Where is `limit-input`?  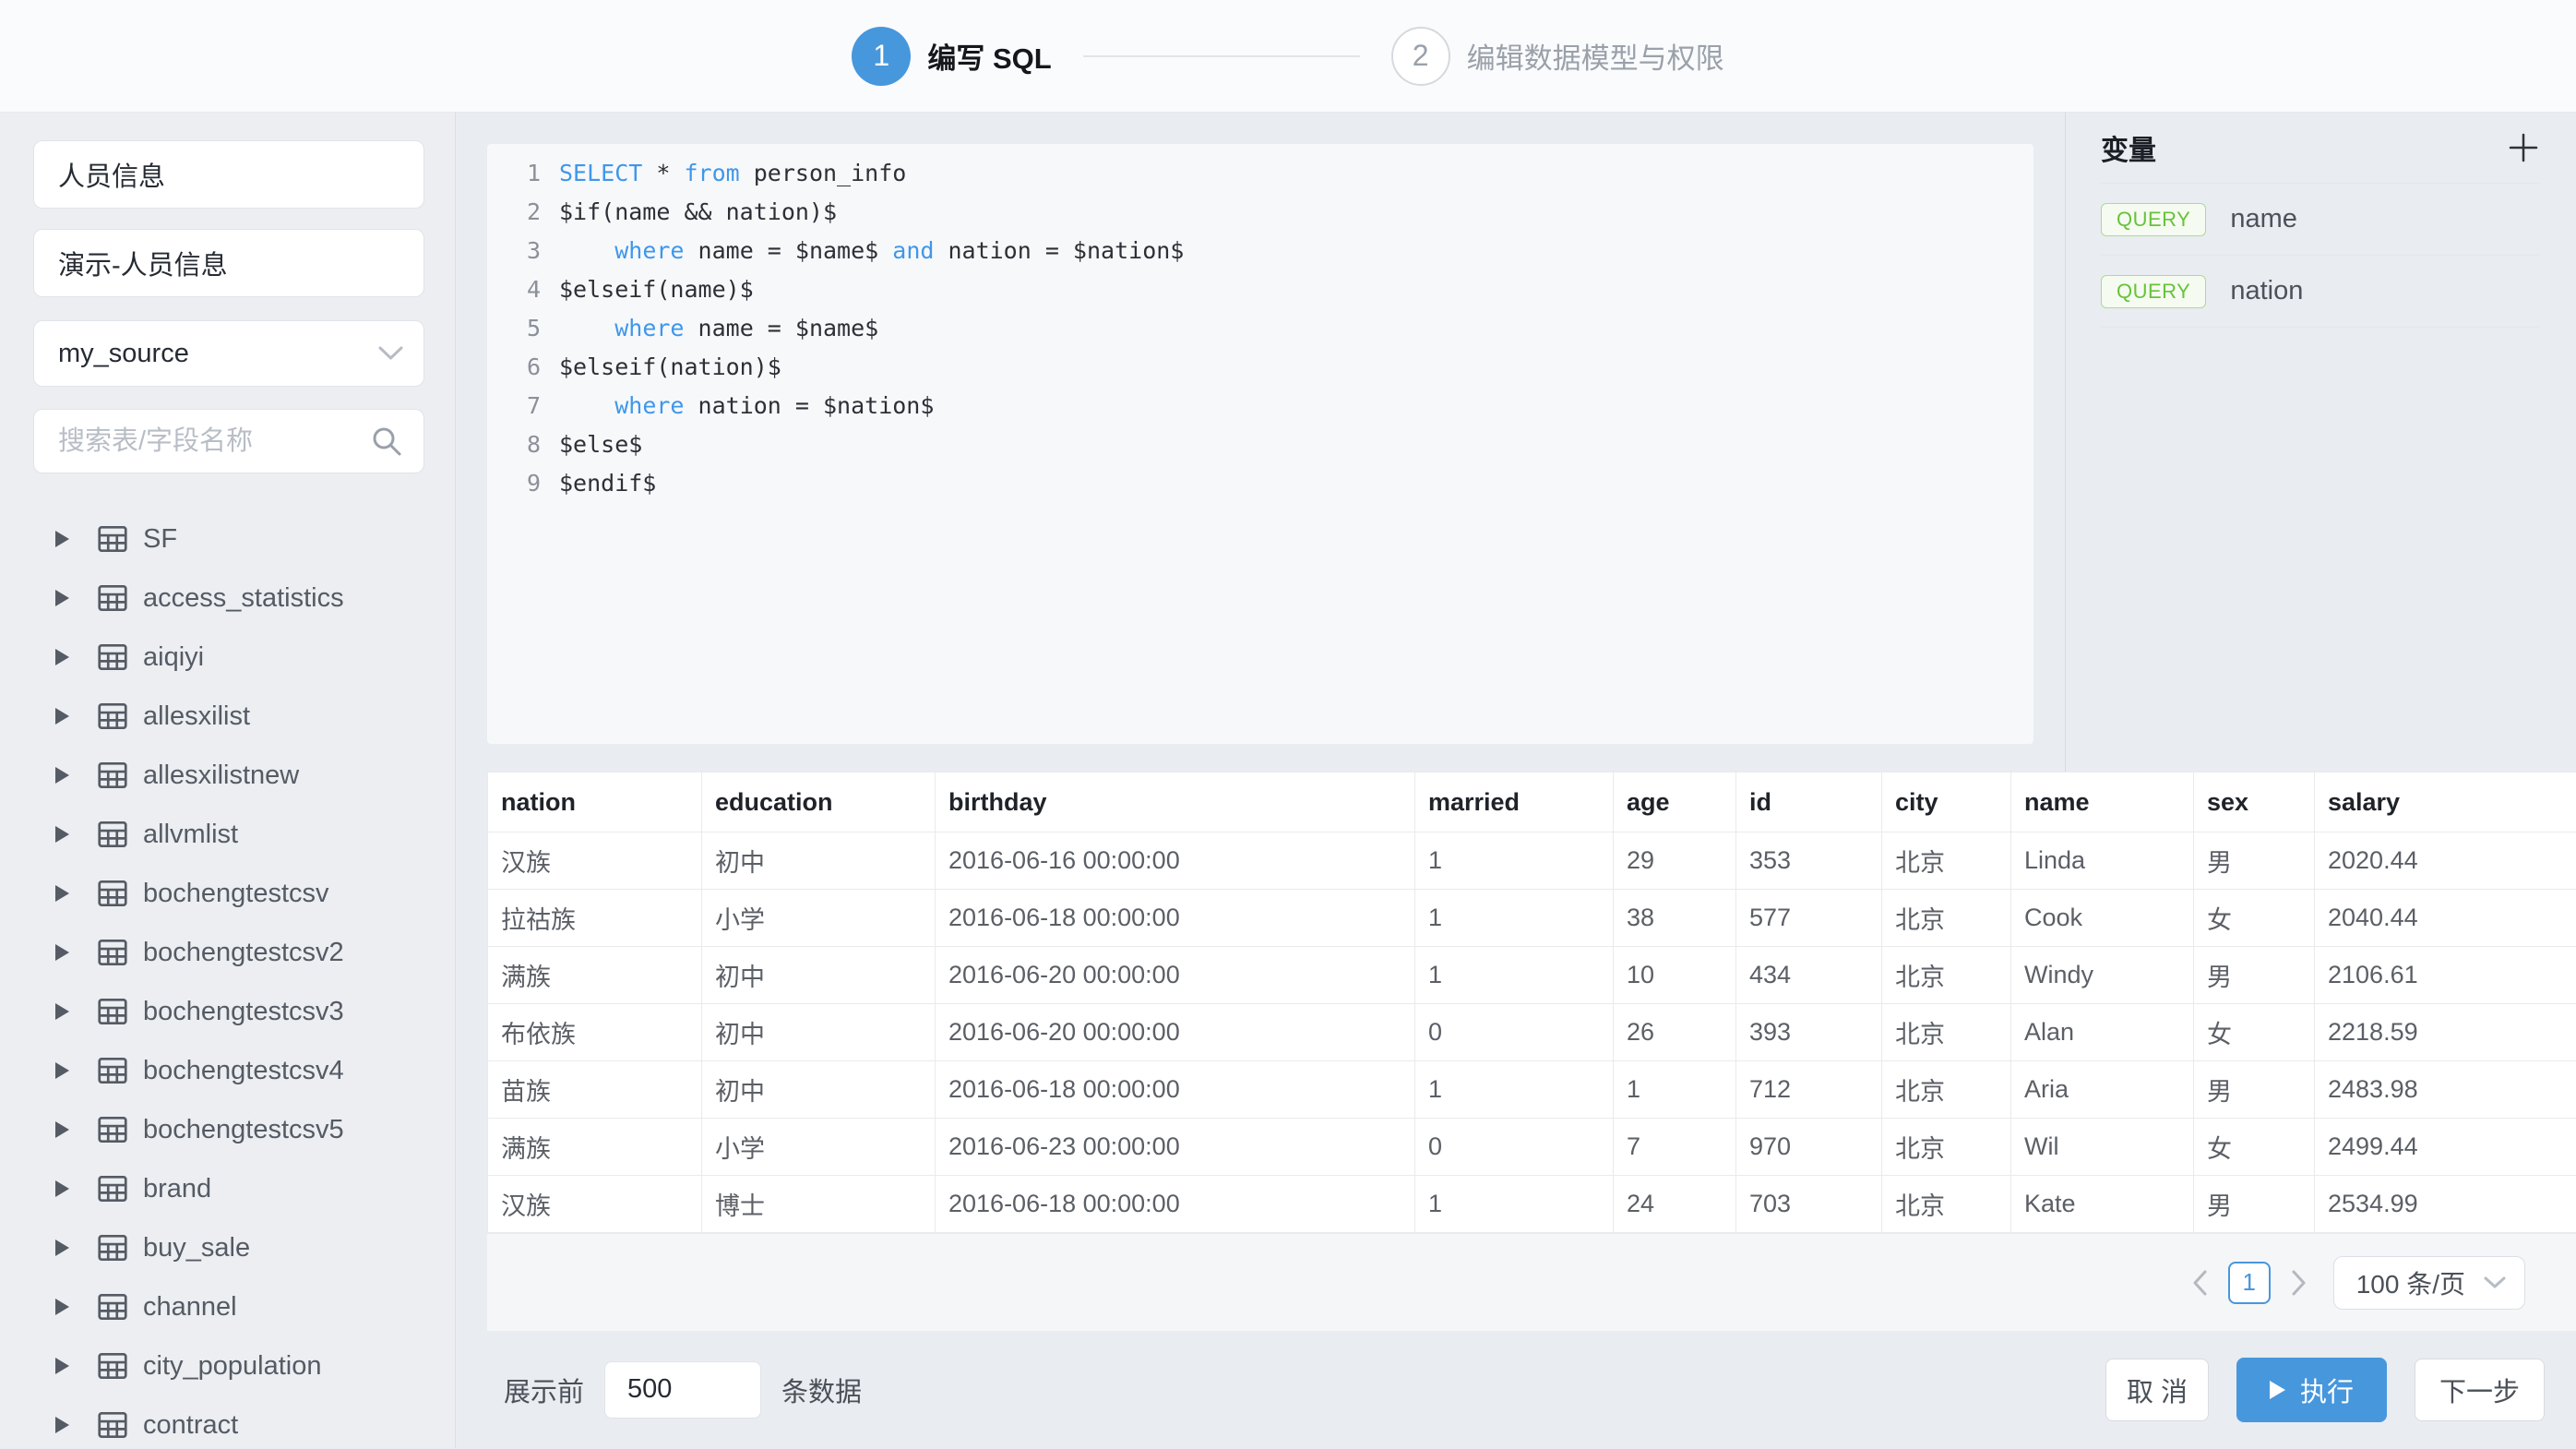 limit-input is located at coordinates (683, 1389).